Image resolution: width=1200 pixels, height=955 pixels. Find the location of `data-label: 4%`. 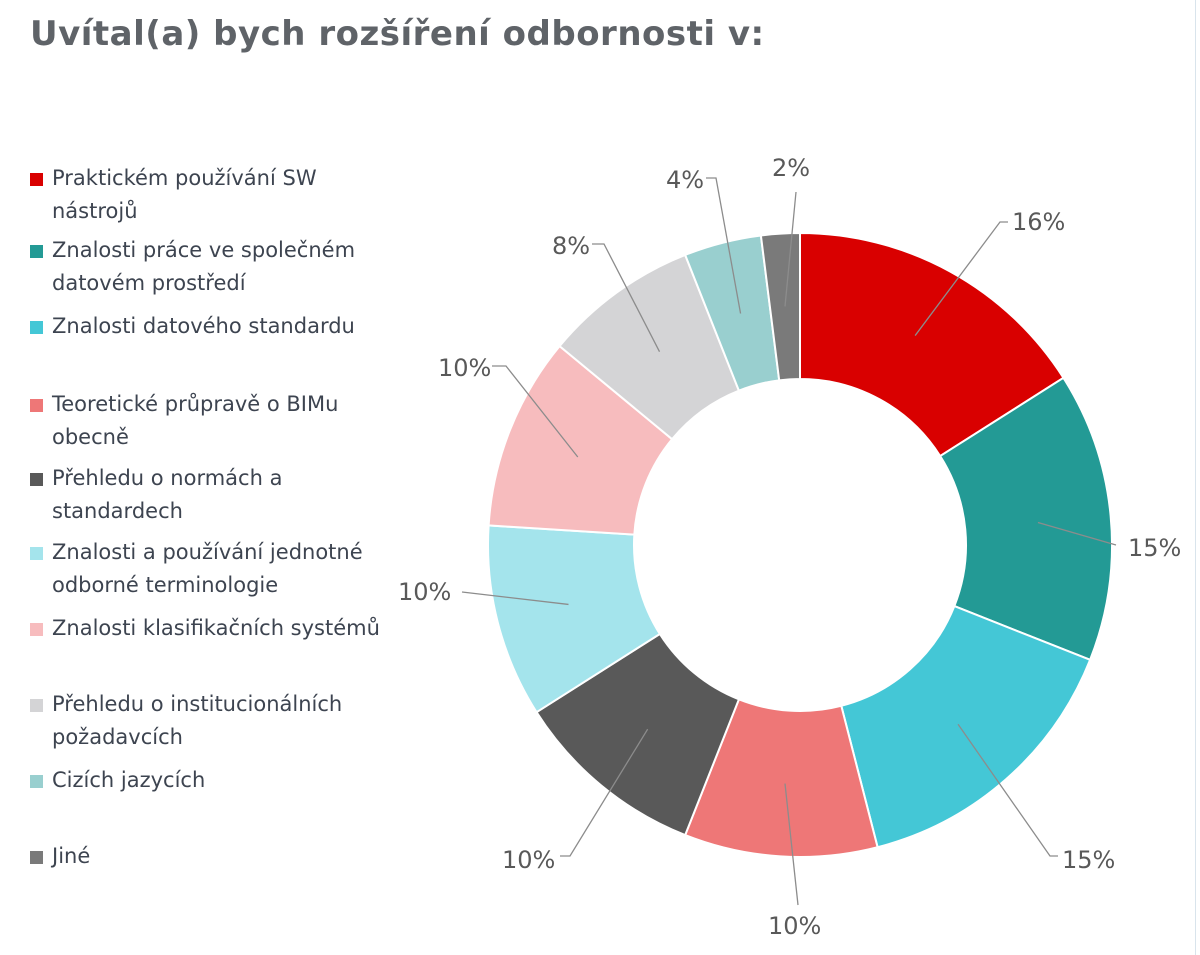

data-label: 4% is located at coordinates (685, 180).